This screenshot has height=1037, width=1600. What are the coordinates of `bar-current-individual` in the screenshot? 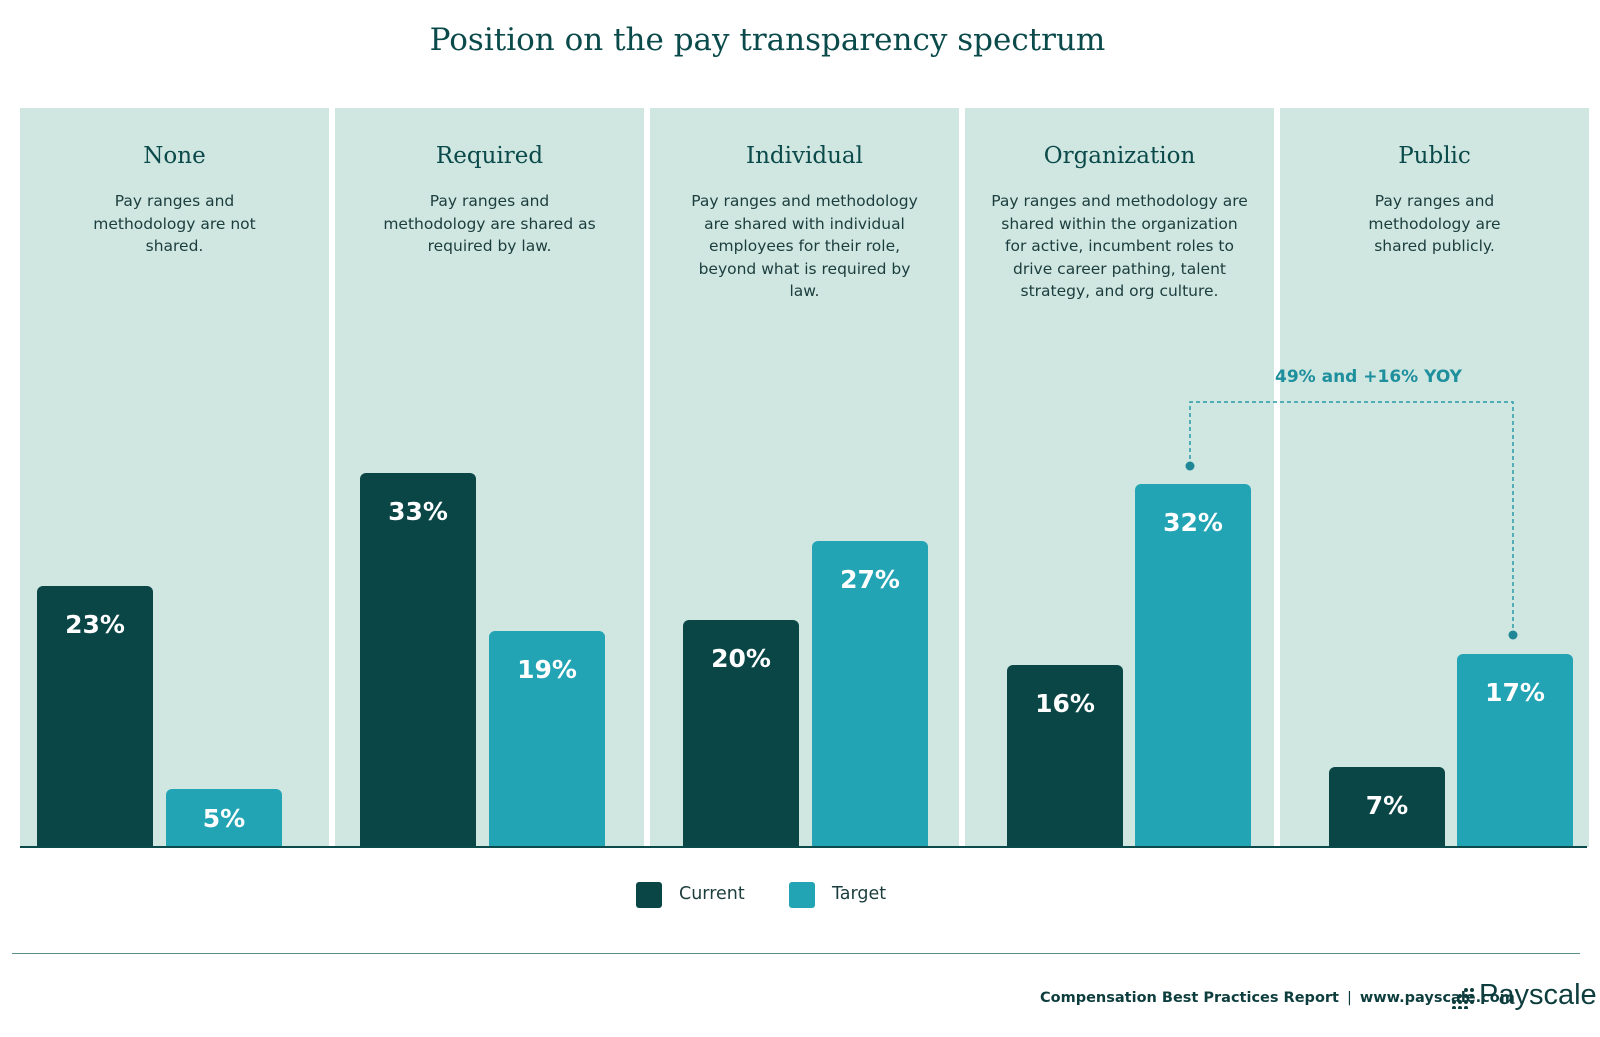 It's located at (741, 733).